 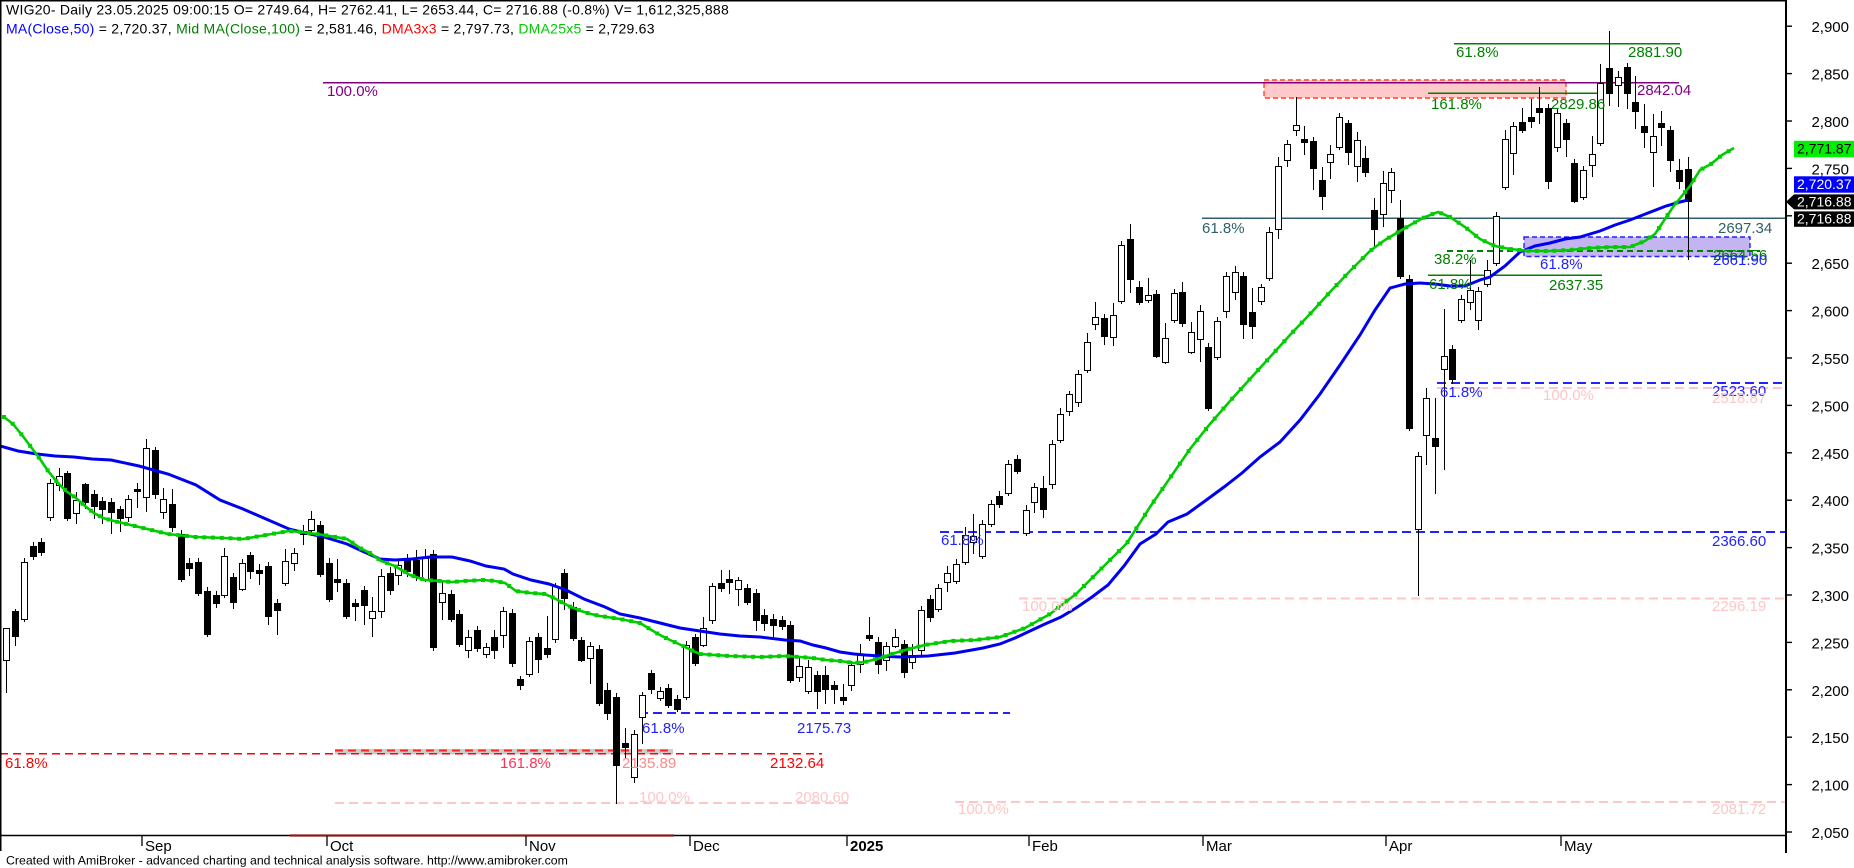 What do you see at coordinates (706, 846) in the screenshot?
I see `svg-text: Dec` at bounding box center [706, 846].